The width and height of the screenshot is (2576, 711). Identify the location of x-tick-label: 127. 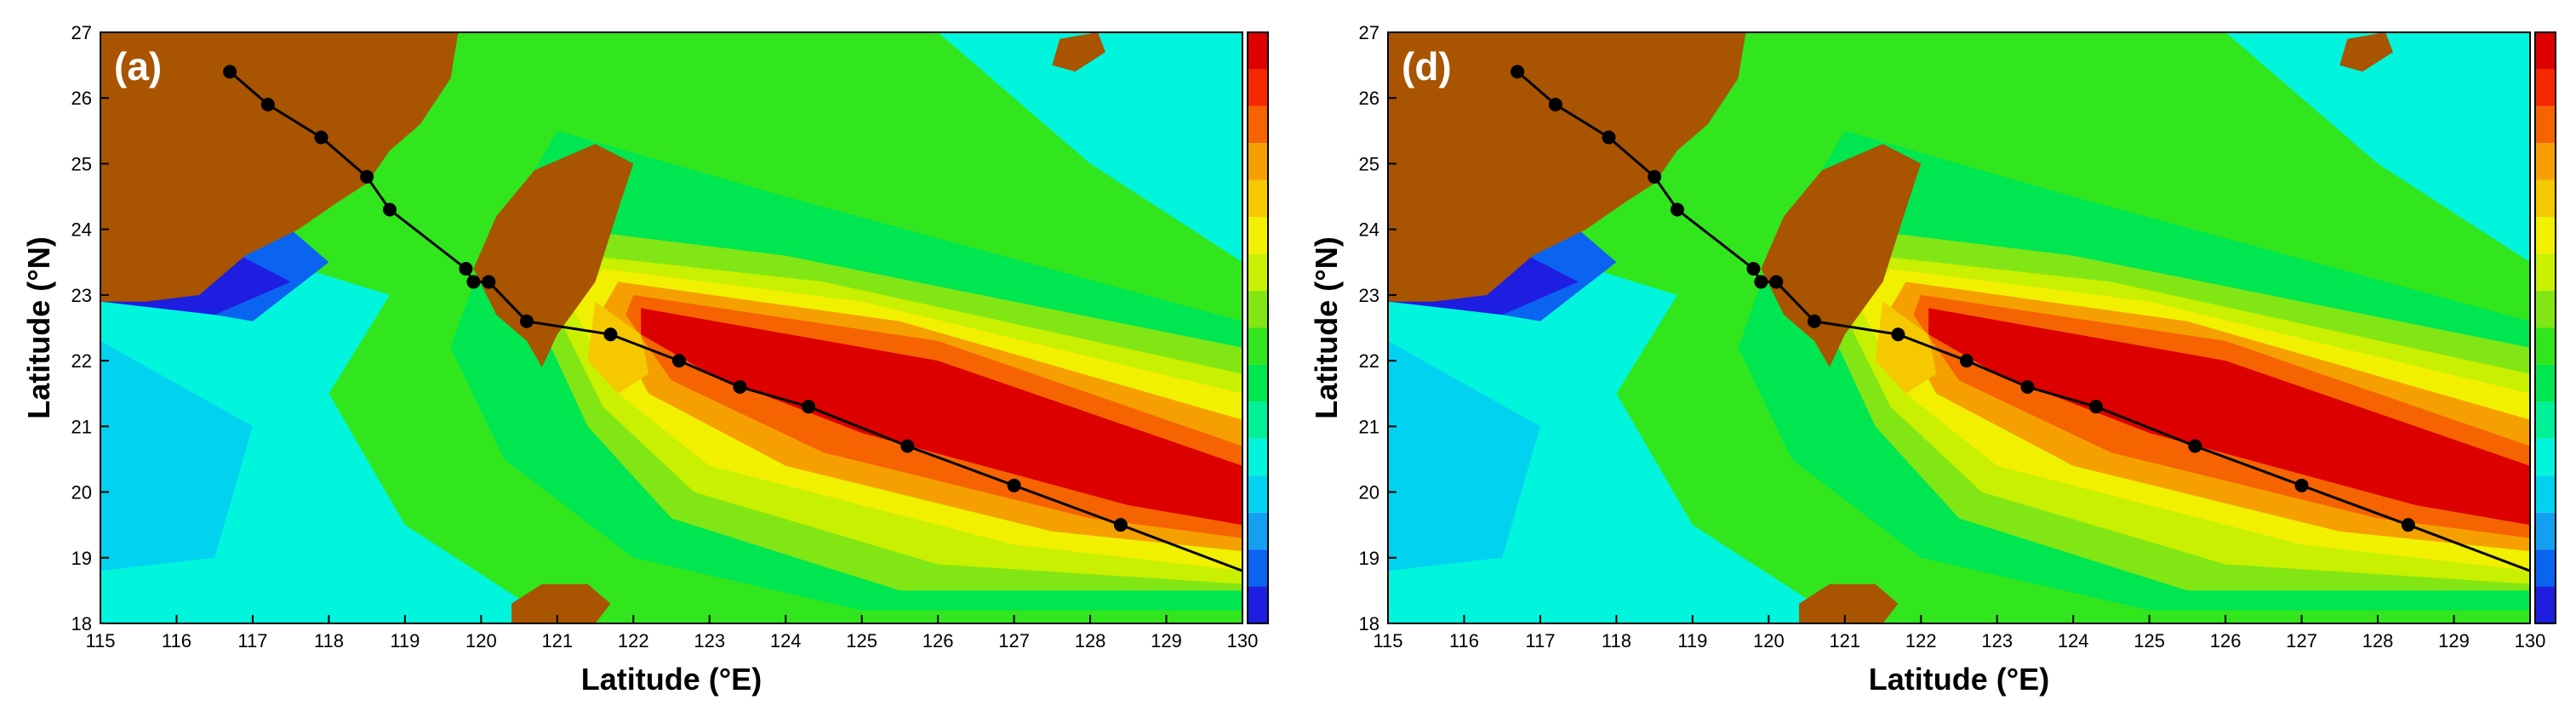
(2301, 640).